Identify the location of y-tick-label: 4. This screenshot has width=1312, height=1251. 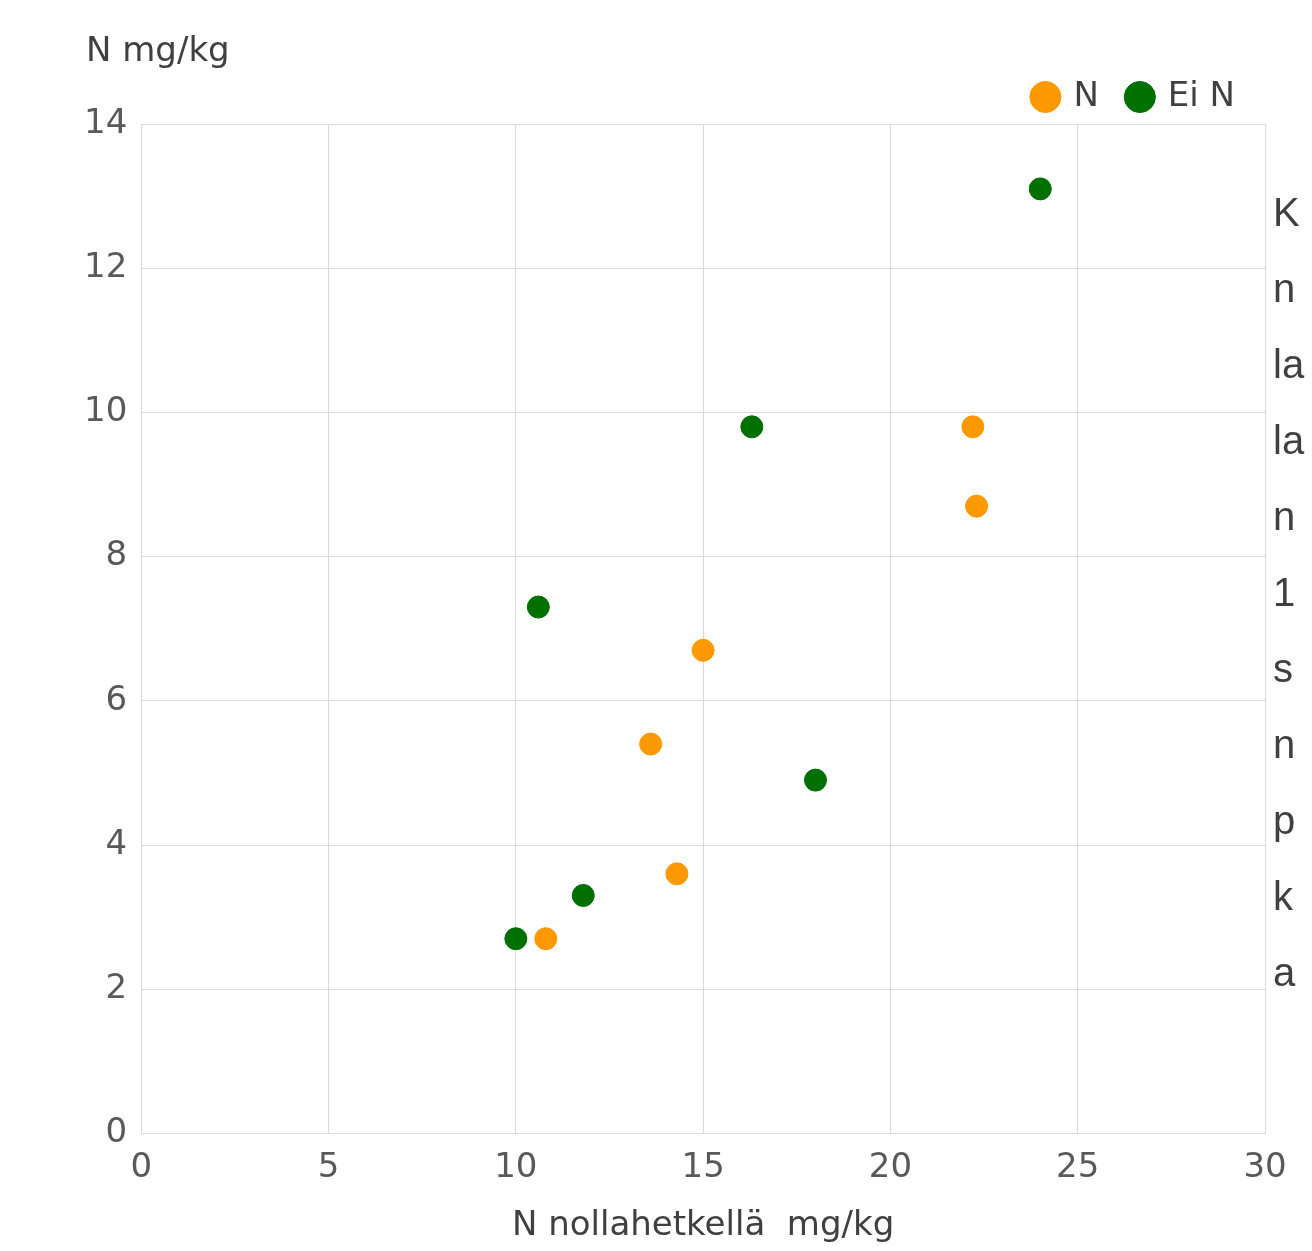
(116, 841).